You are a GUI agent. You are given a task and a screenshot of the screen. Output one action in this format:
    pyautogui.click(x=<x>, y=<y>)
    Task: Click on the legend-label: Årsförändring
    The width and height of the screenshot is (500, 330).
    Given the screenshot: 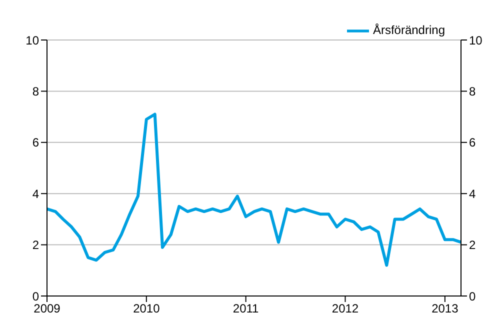 What is the action you would take?
    pyautogui.click(x=408, y=30)
    